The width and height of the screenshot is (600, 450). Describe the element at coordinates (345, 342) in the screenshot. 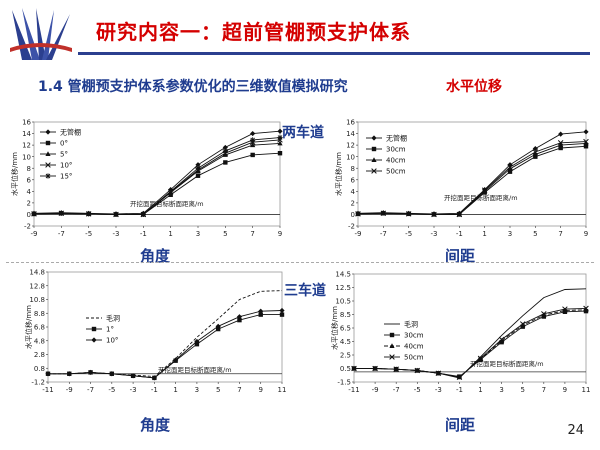

I see `y-tick-label: 4.5` at that location.